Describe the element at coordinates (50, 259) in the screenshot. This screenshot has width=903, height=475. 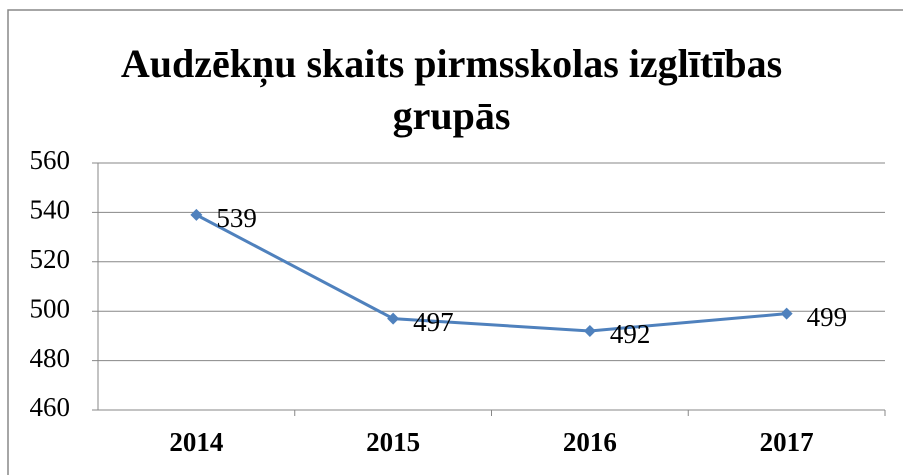
I see `y-tick-label: 520` at that location.